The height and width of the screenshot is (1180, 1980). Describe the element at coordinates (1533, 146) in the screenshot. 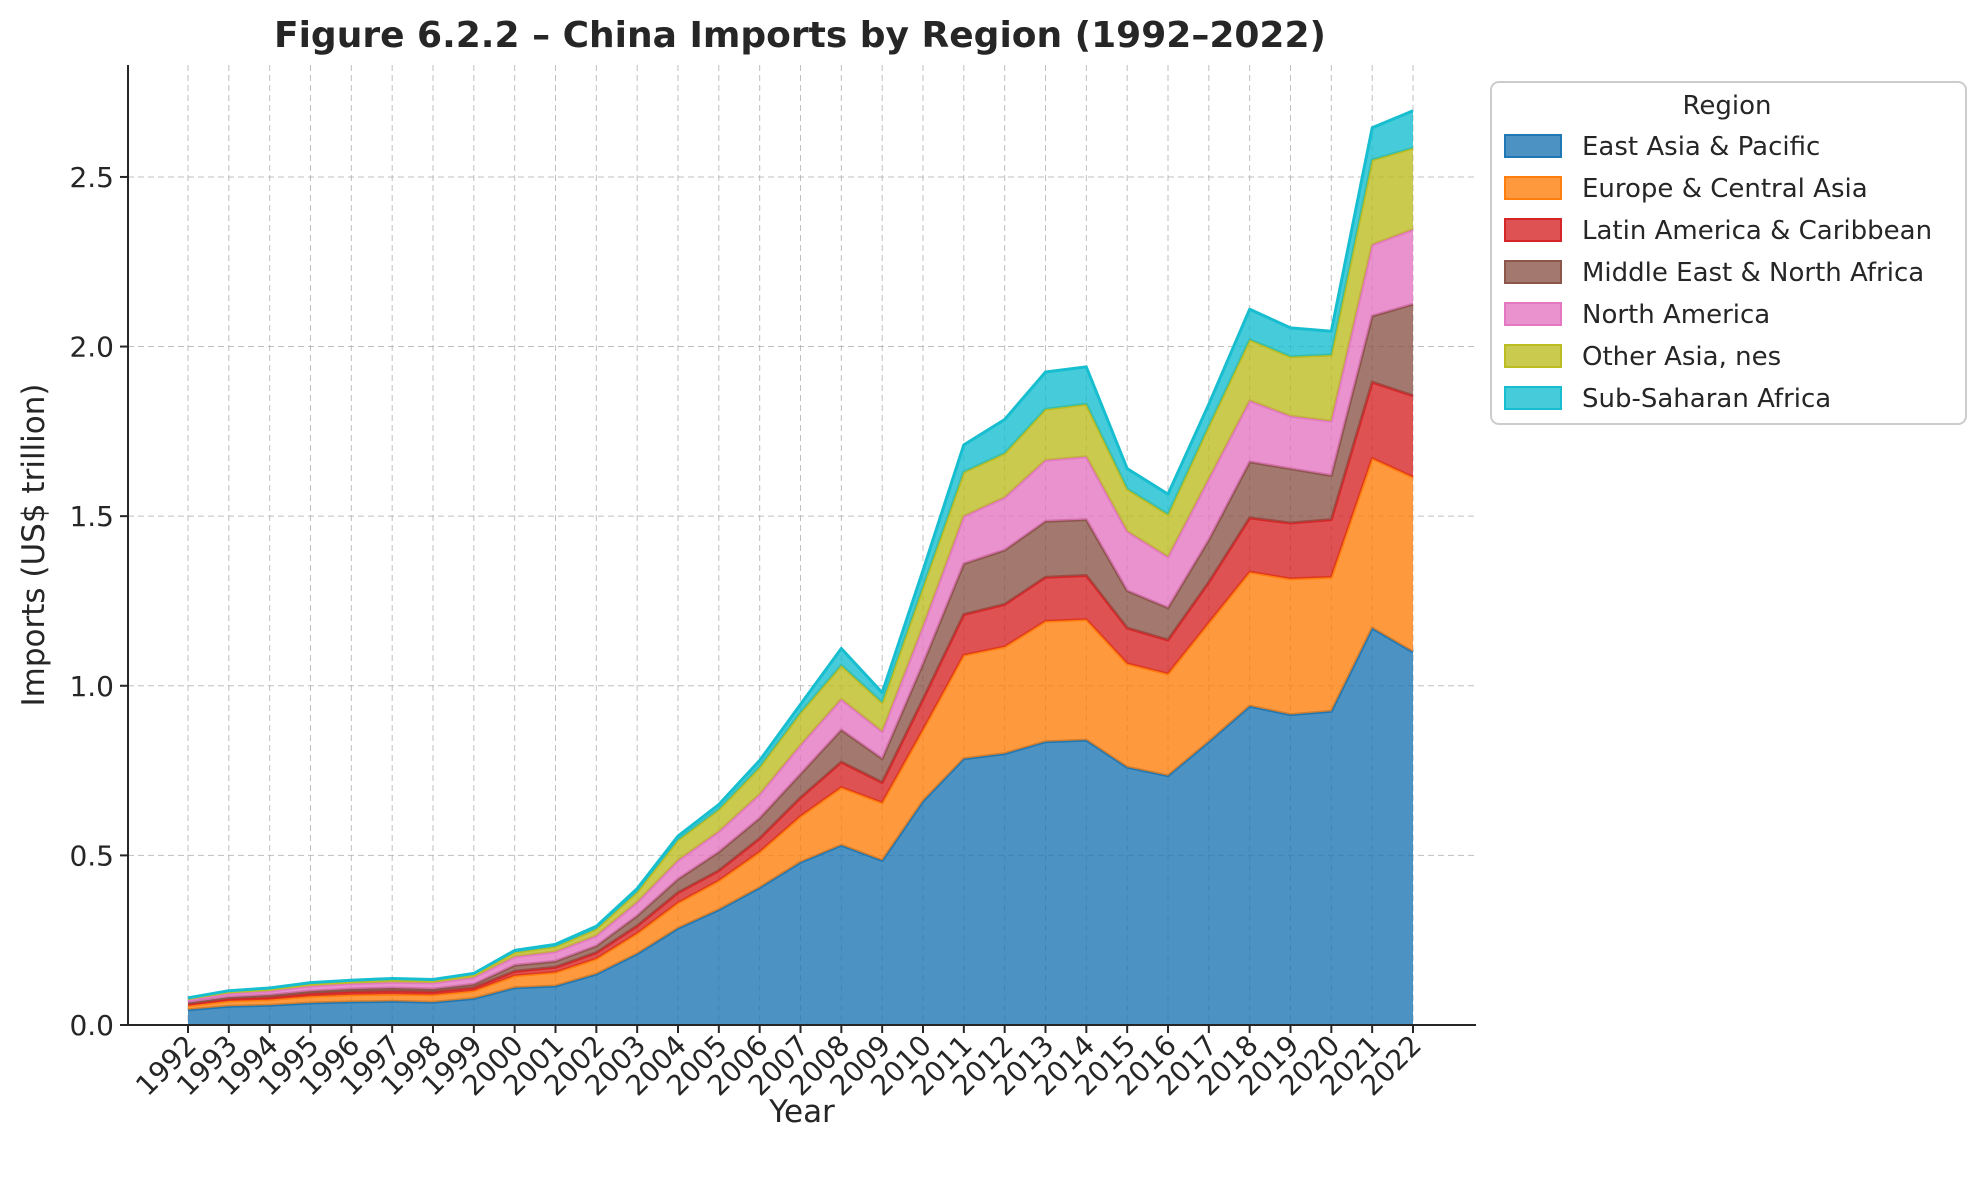

I see `legend-swatch-east-asia-pacific` at that location.